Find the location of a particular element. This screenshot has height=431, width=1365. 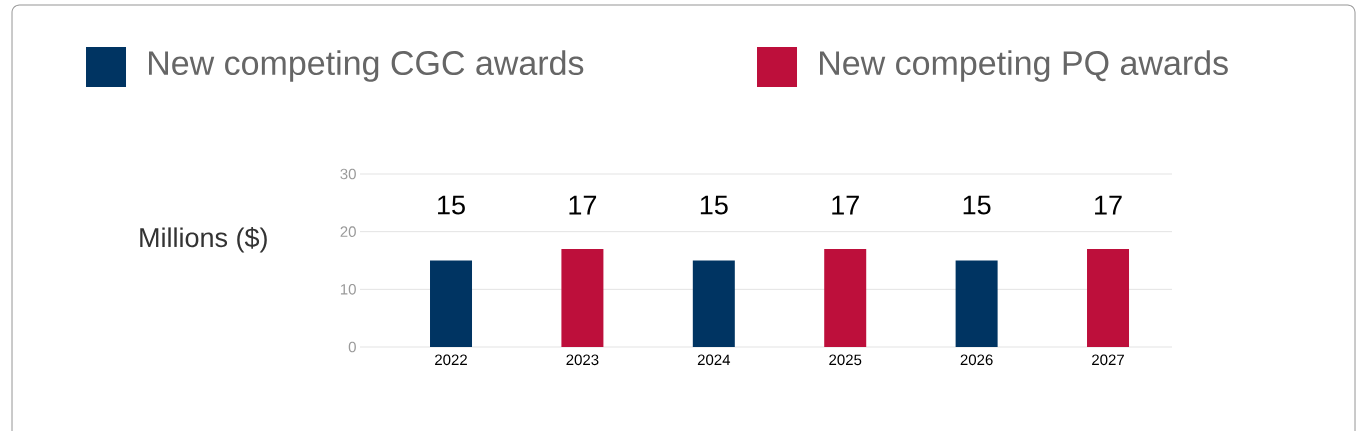

x-tick-label: 2024 is located at coordinates (714, 360).